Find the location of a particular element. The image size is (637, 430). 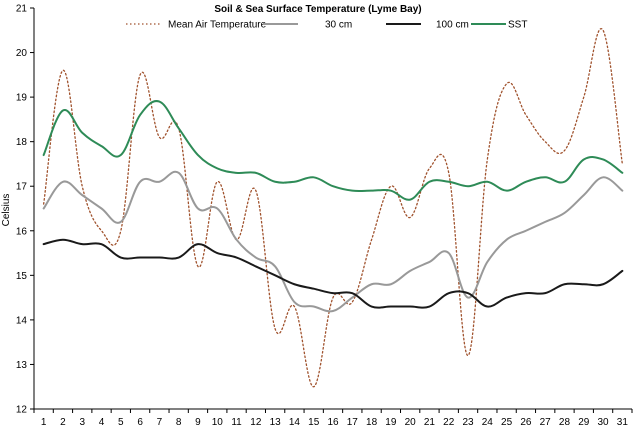

x-tick-label: 31 is located at coordinates (623, 422).